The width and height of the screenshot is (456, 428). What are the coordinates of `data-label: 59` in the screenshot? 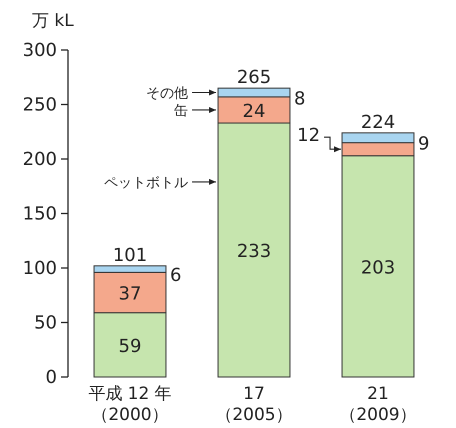 It's located at (130, 346).